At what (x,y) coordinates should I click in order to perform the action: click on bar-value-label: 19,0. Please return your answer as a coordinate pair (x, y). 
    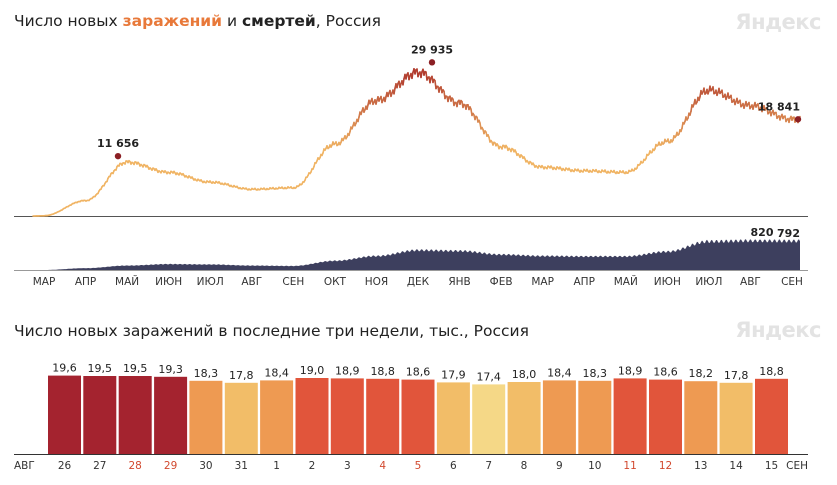
    Looking at the image, I should click on (312, 370).